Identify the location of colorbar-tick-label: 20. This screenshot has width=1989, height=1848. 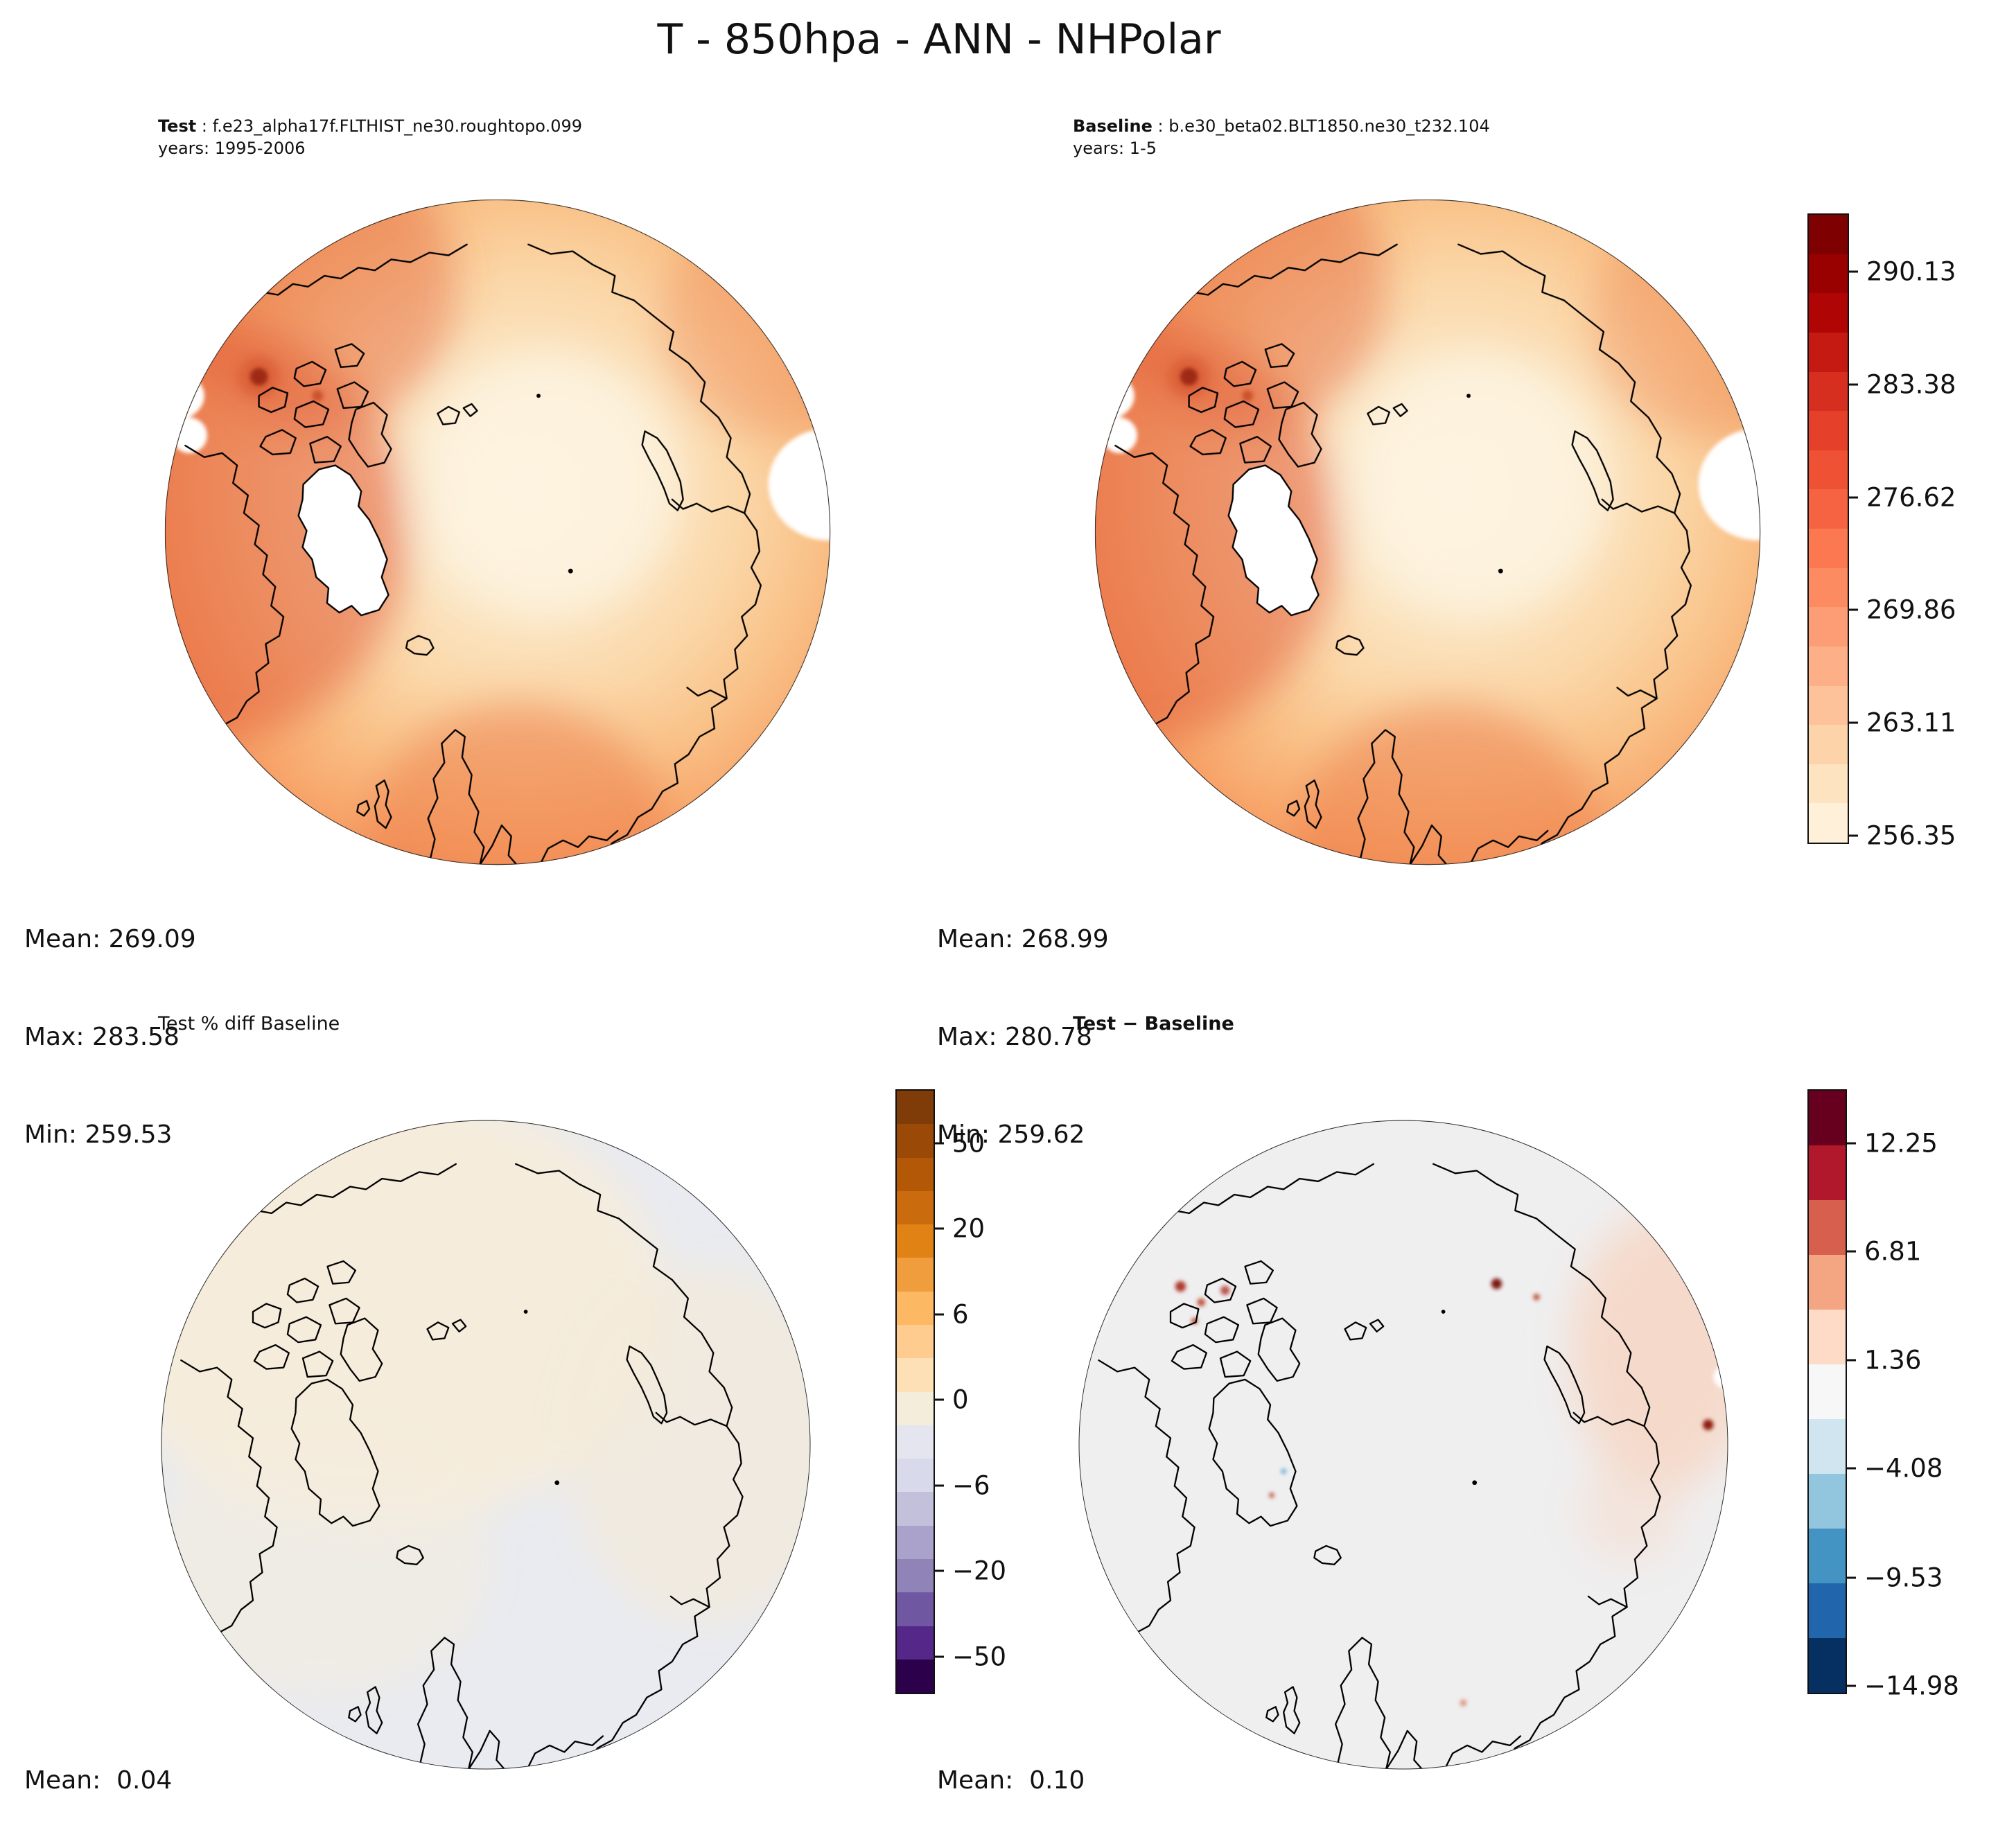
(969, 1228).